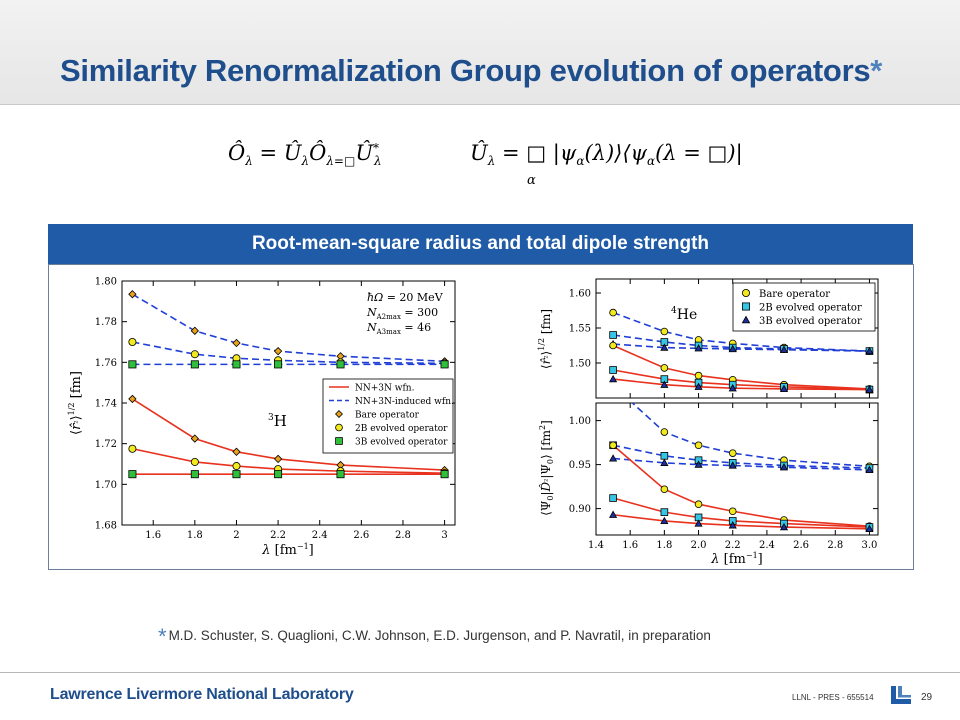 This screenshot has width=960, height=720. Describe the element at coordinates (596, 545) in the screenshot. I see `x-tick-label: 1.4` at that location.